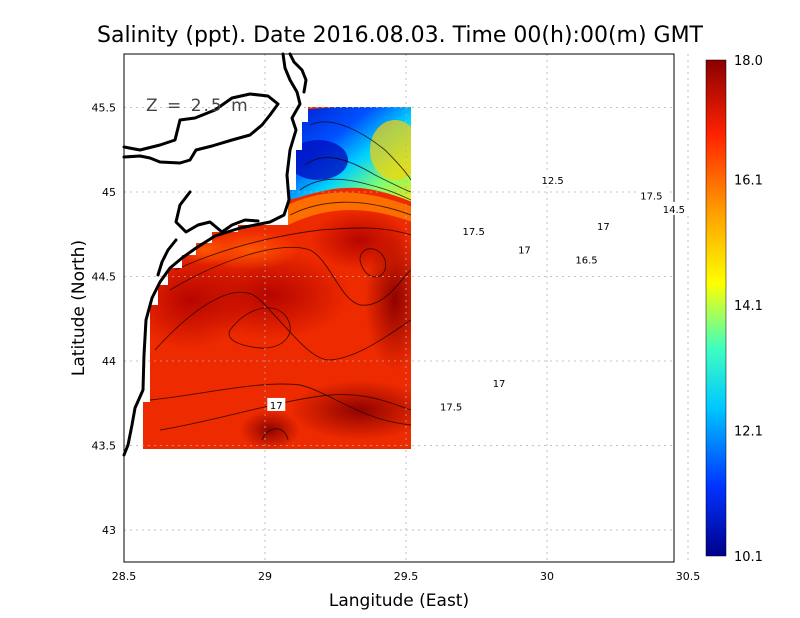  What do you see at coordinates (748, 431) in the screenshot?
I see `colorbar-label: 12.1` at bounding box center [748, 431].